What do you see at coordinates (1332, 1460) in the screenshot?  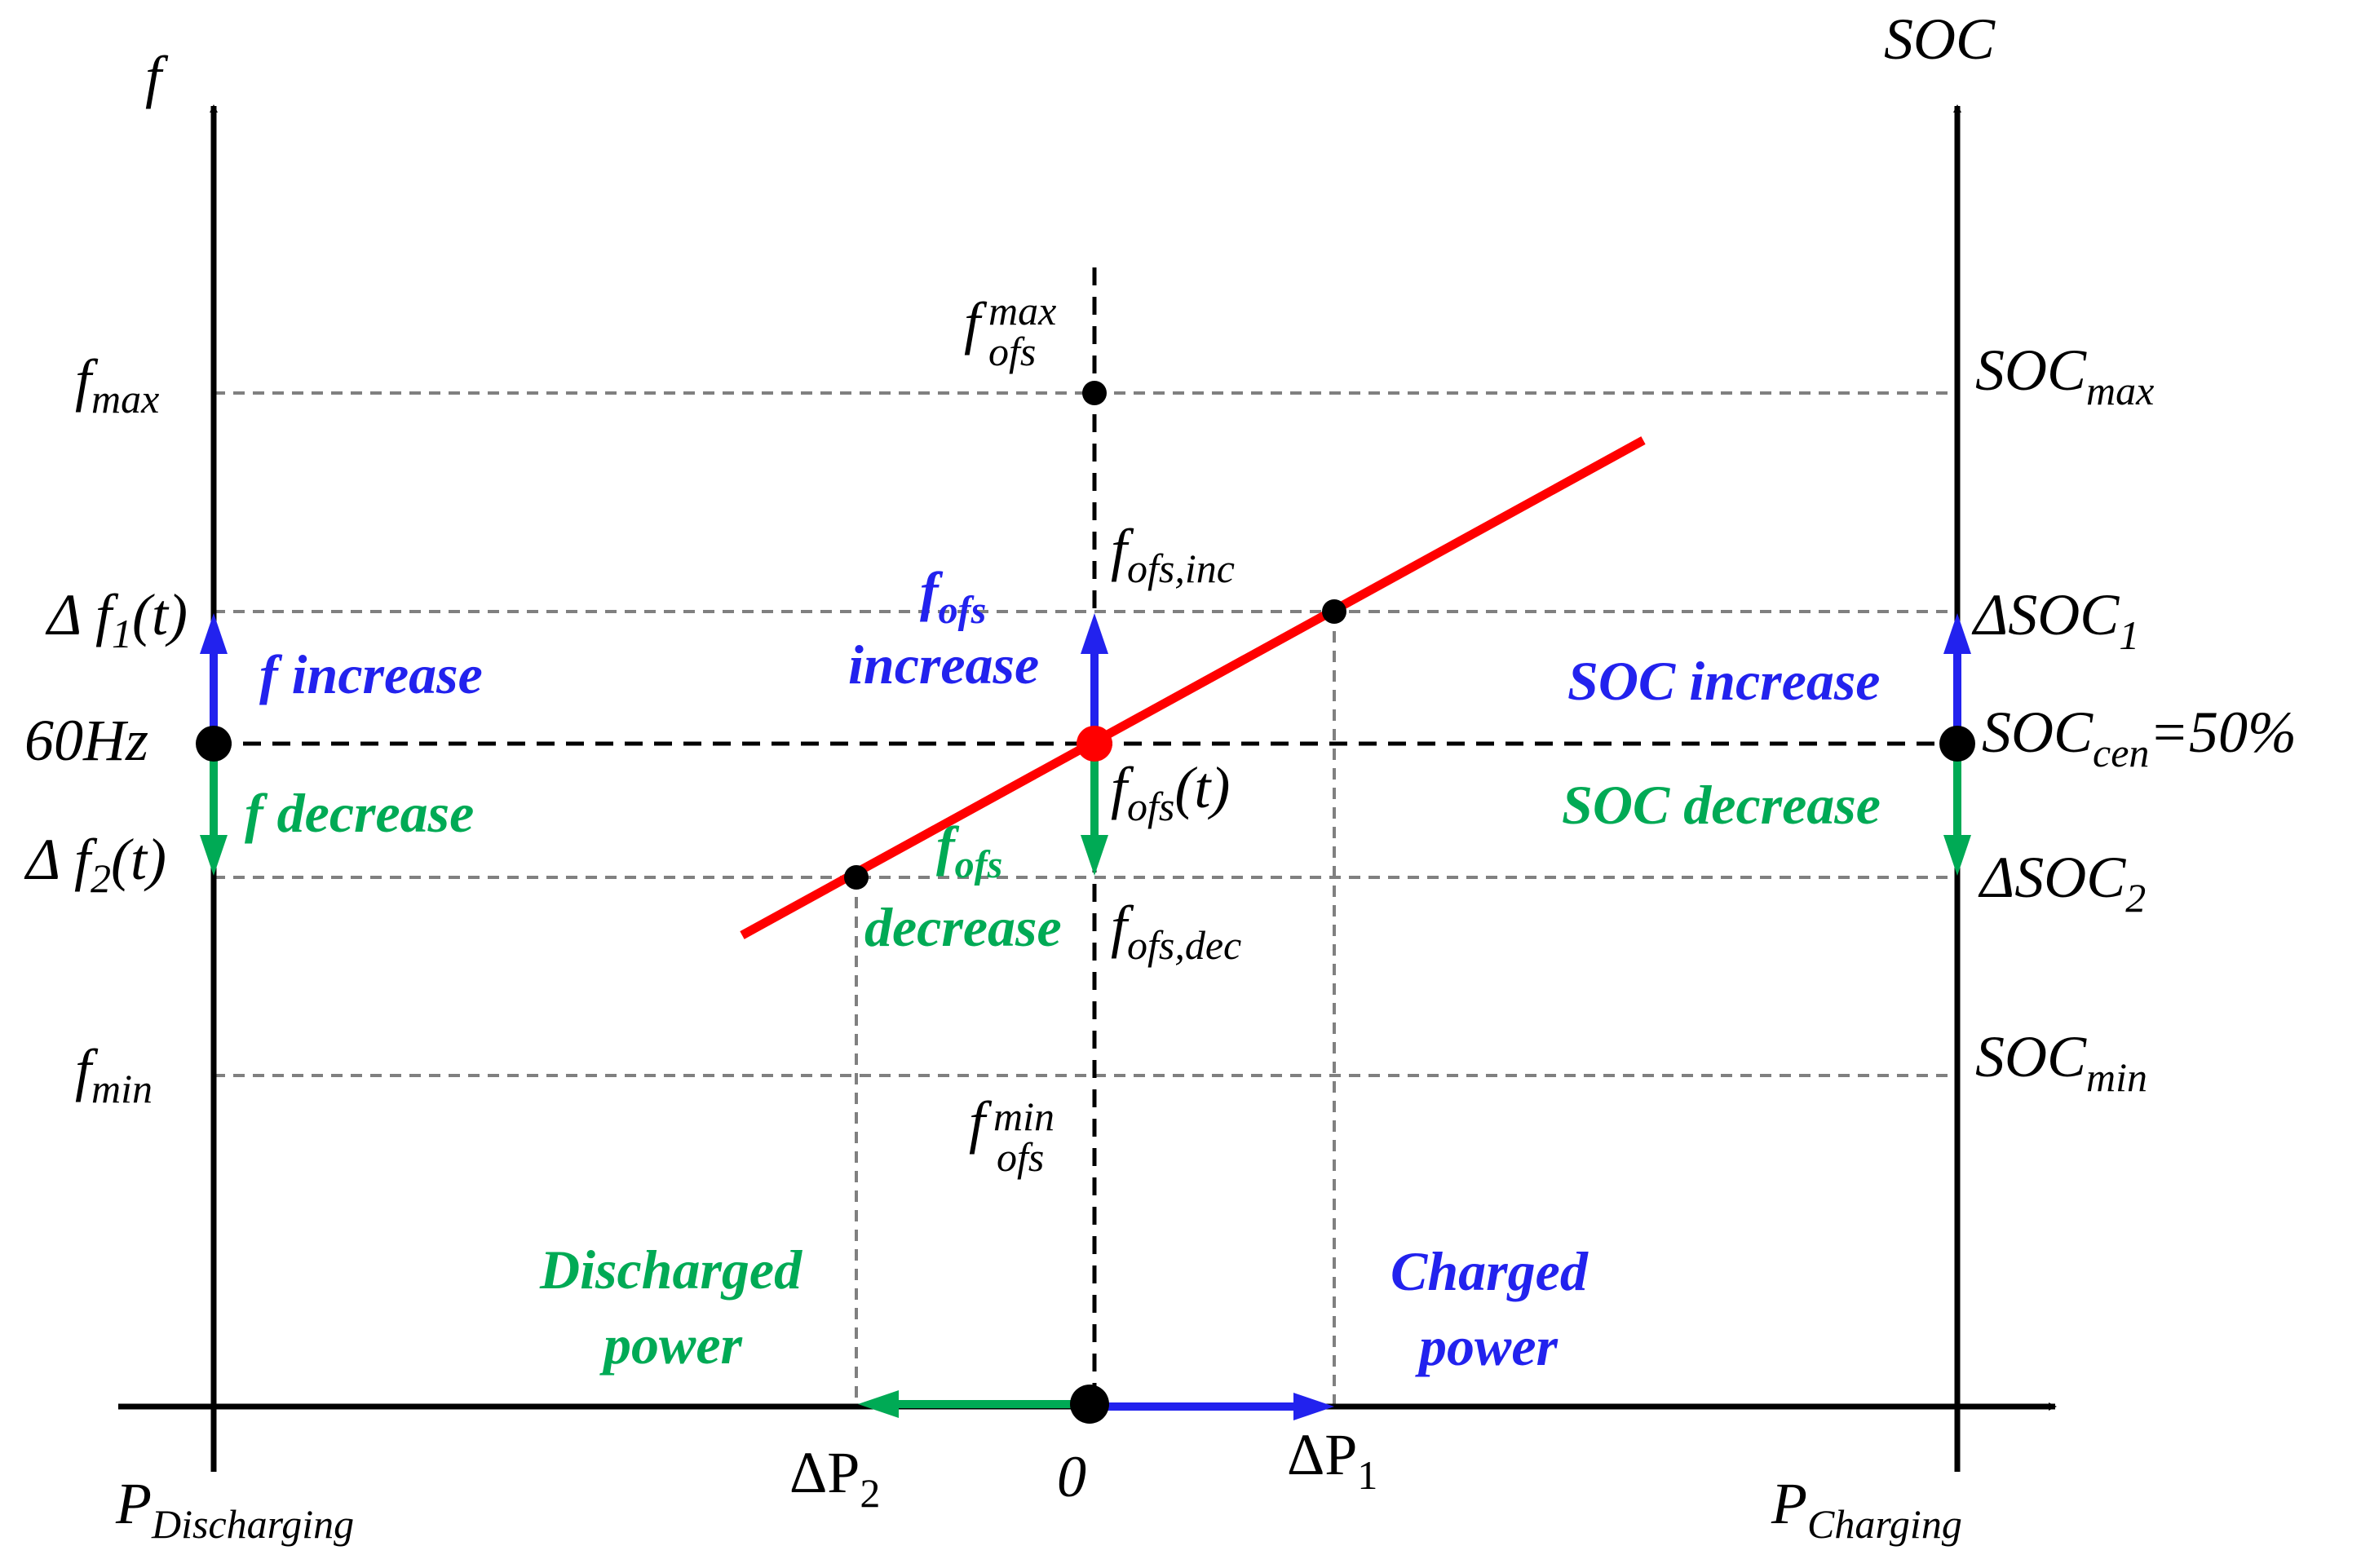 I see `label-dp1: ΔP1` at bounding box center [1332, 1460].